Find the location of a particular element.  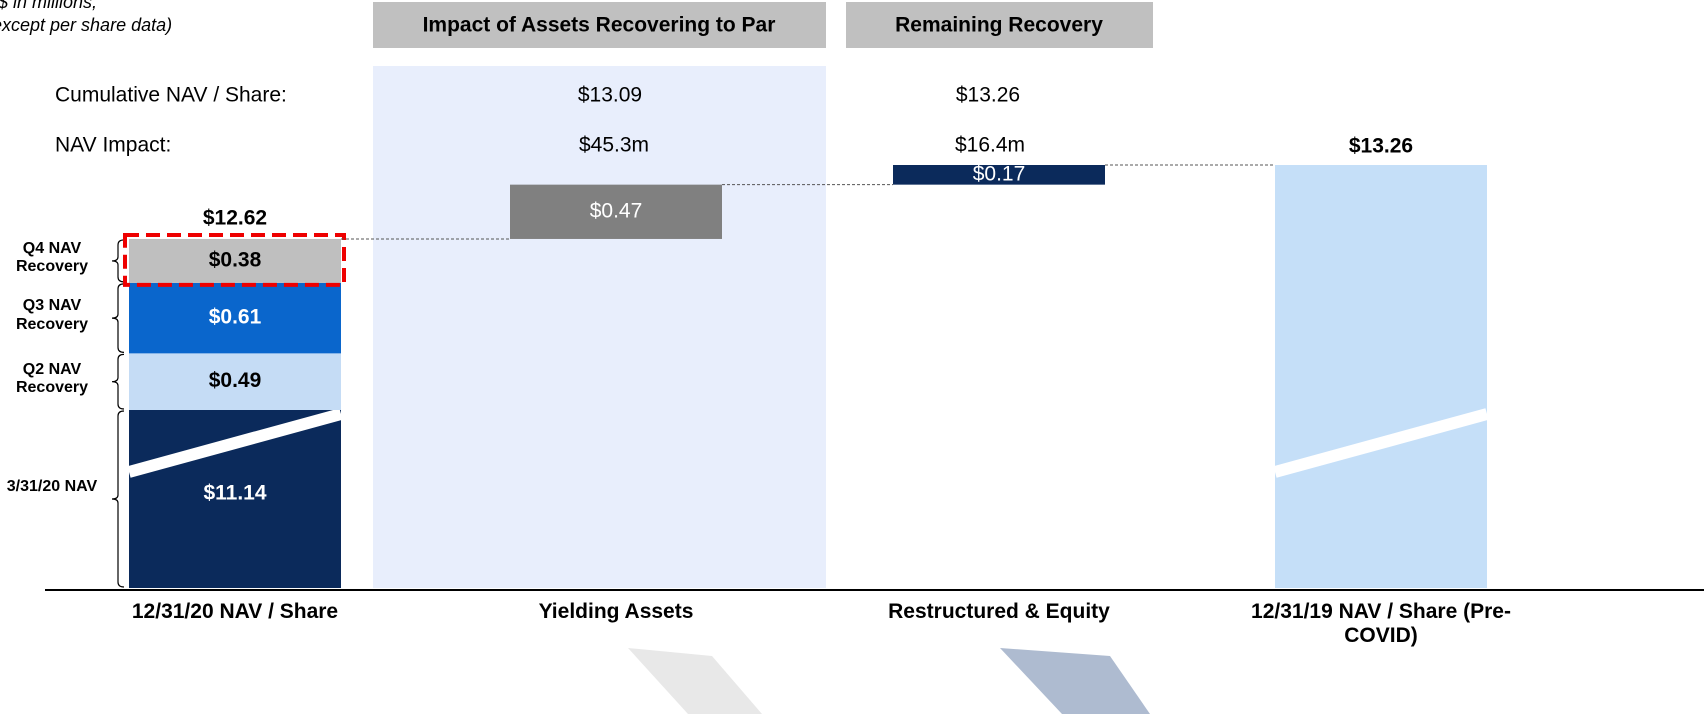

value-label: $0.61 is located at coordinates (235, 317).